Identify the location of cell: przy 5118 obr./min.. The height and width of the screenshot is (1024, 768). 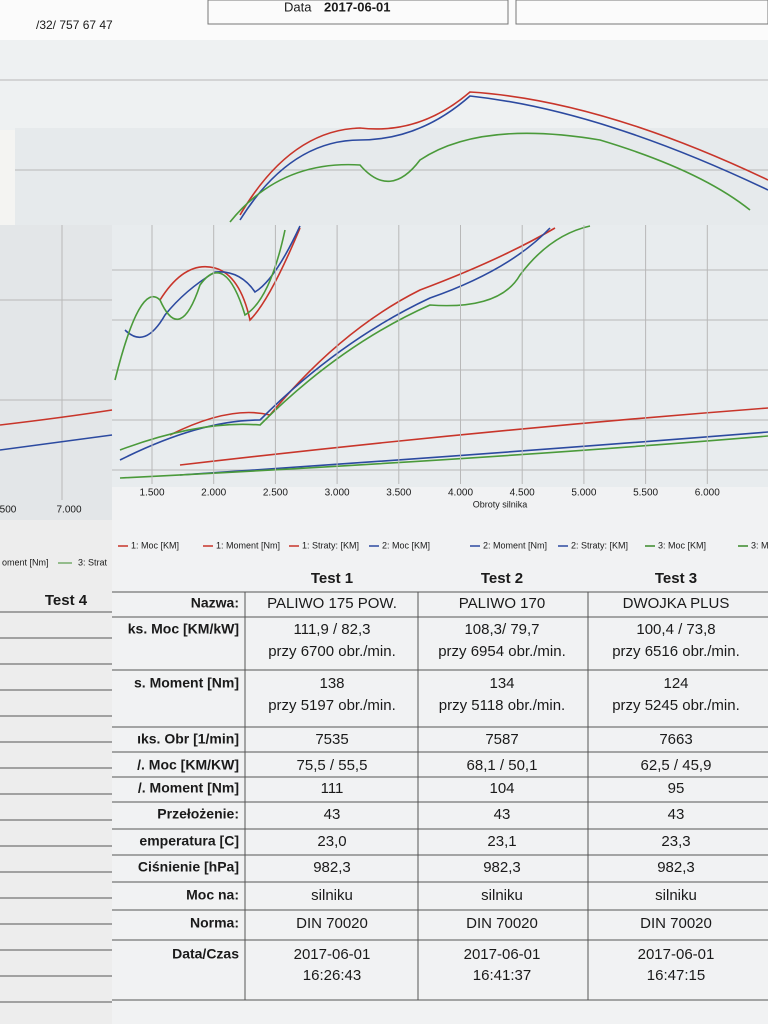
(502, 705).